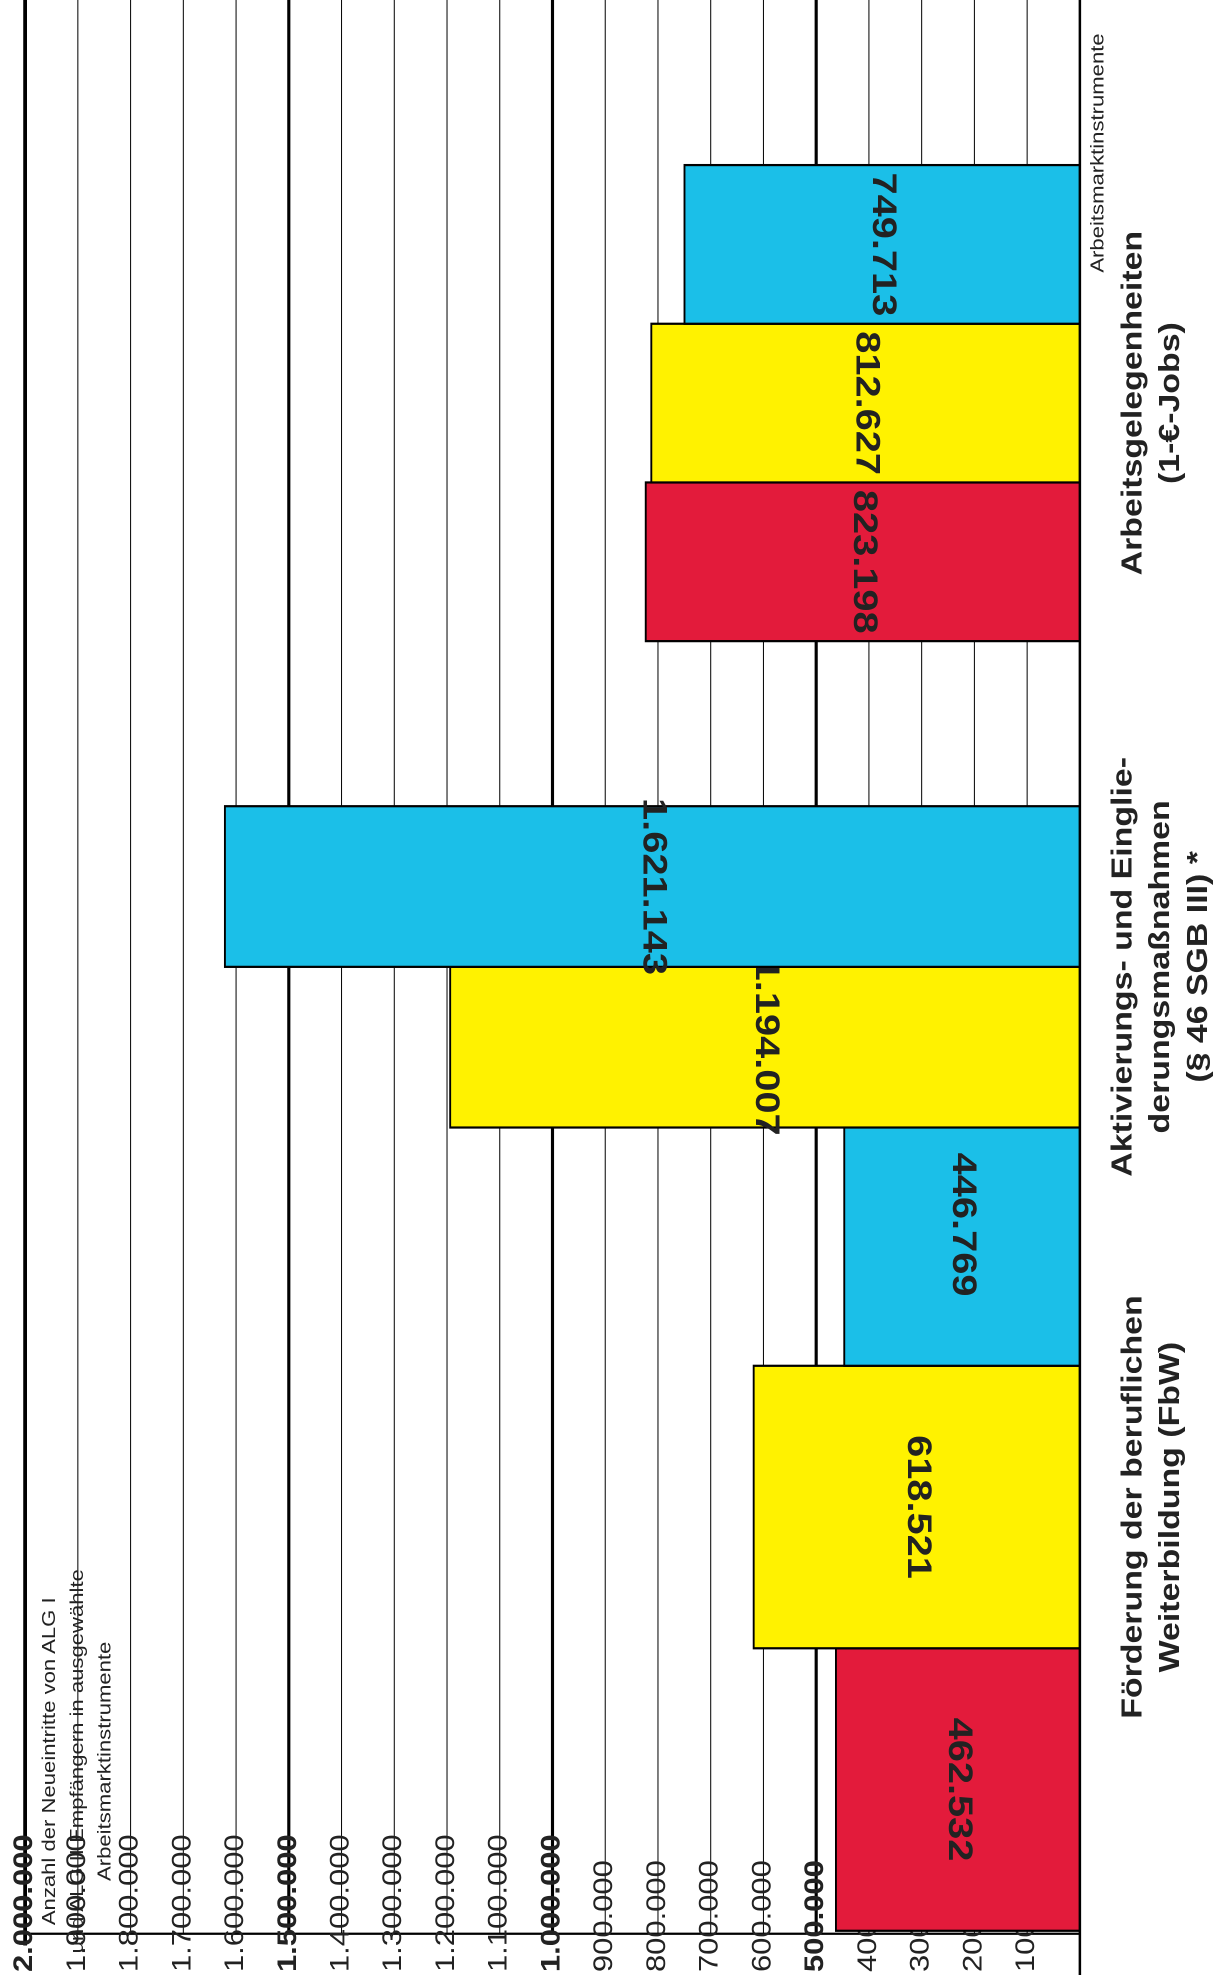 The height and width of the screenshot is (1975, 1218). Describe the element at coordinates (181, 1903) in the screenshot. I see `y-tick-label: 1.700.000` at that location.